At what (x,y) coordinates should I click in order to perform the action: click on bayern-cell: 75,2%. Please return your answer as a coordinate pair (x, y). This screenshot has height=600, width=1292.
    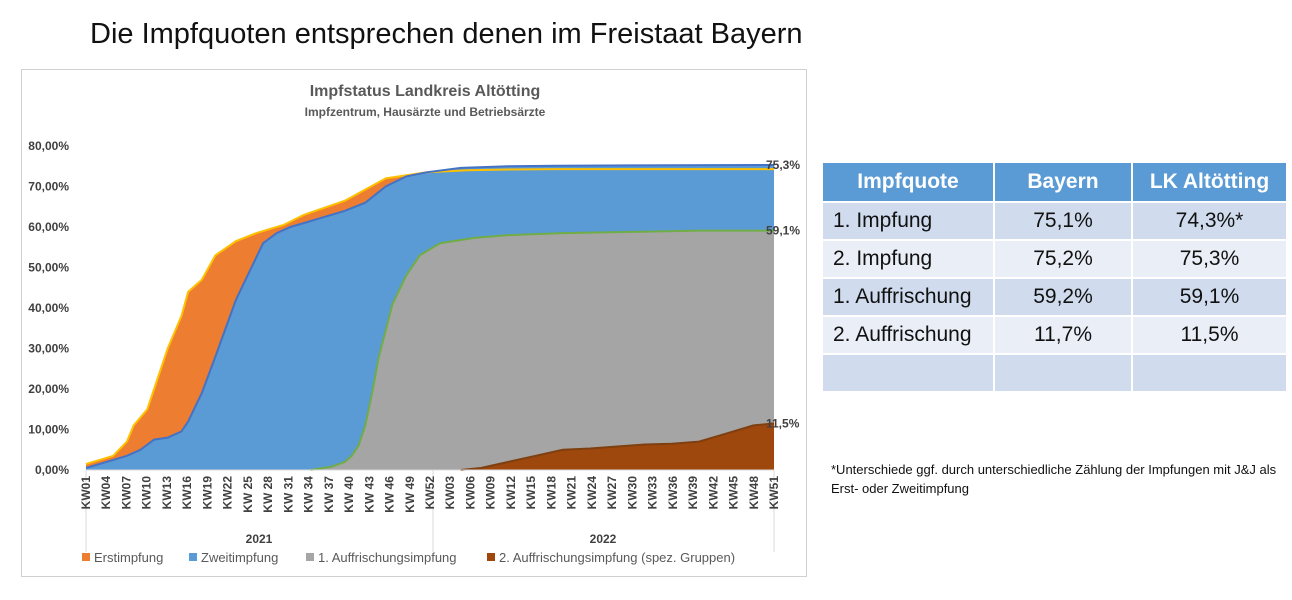
    Looking at the image, I should click on (1063, 259).